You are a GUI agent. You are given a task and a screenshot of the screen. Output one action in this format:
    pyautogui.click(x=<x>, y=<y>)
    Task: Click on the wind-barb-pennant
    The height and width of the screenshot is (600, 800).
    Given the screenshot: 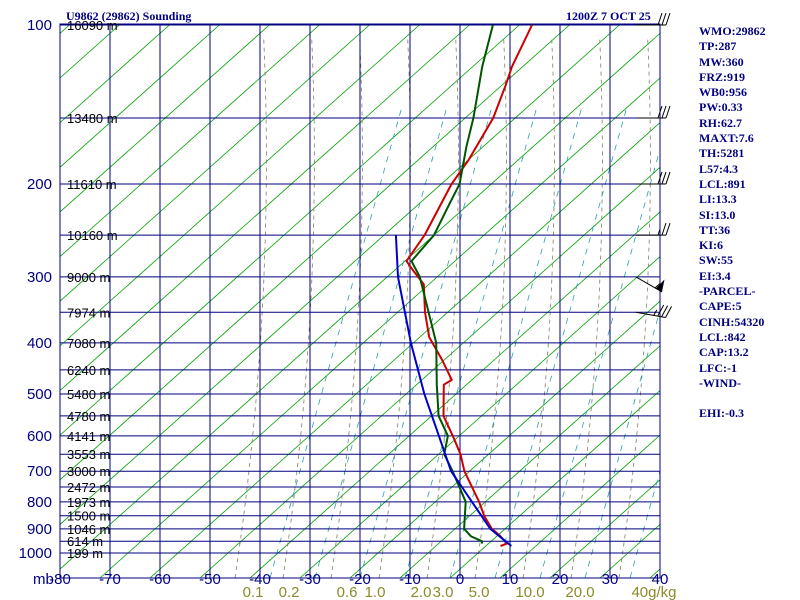 What is the action you would take?
    pyautogui.click(x=660, y=285)
    